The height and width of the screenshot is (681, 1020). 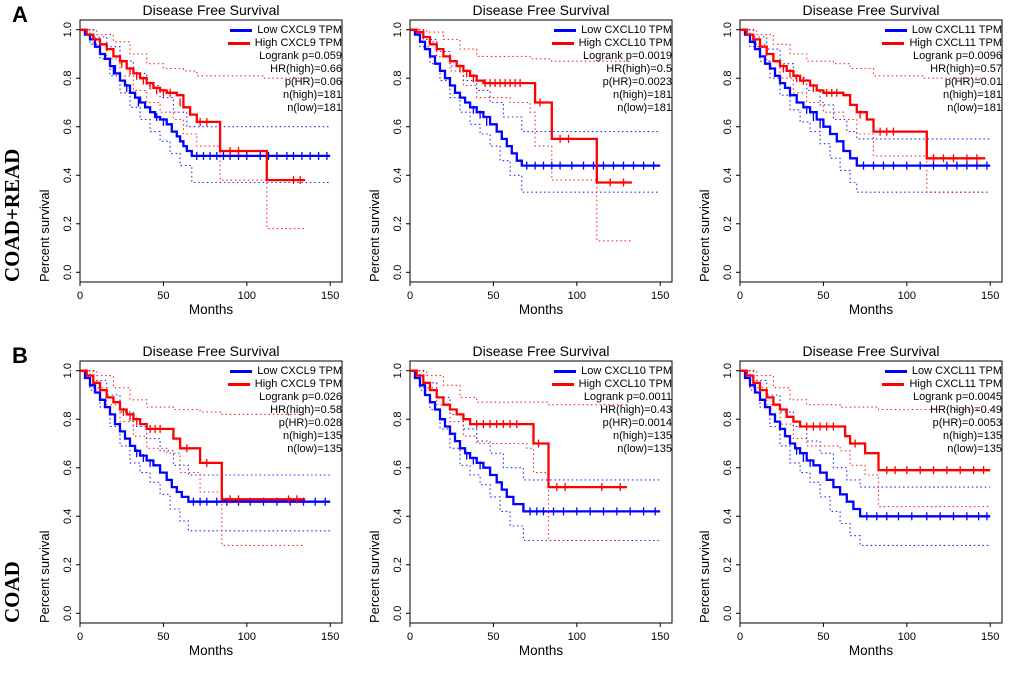 What do you see at coordinates (973, 82) in the screenshot?
I see `stat-phr: p(HR)=0.01` at bounding box center [973, 82].